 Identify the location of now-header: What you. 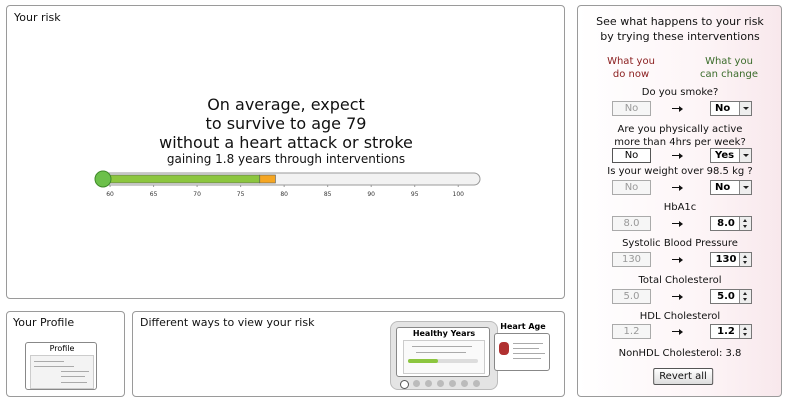
(631, 61).